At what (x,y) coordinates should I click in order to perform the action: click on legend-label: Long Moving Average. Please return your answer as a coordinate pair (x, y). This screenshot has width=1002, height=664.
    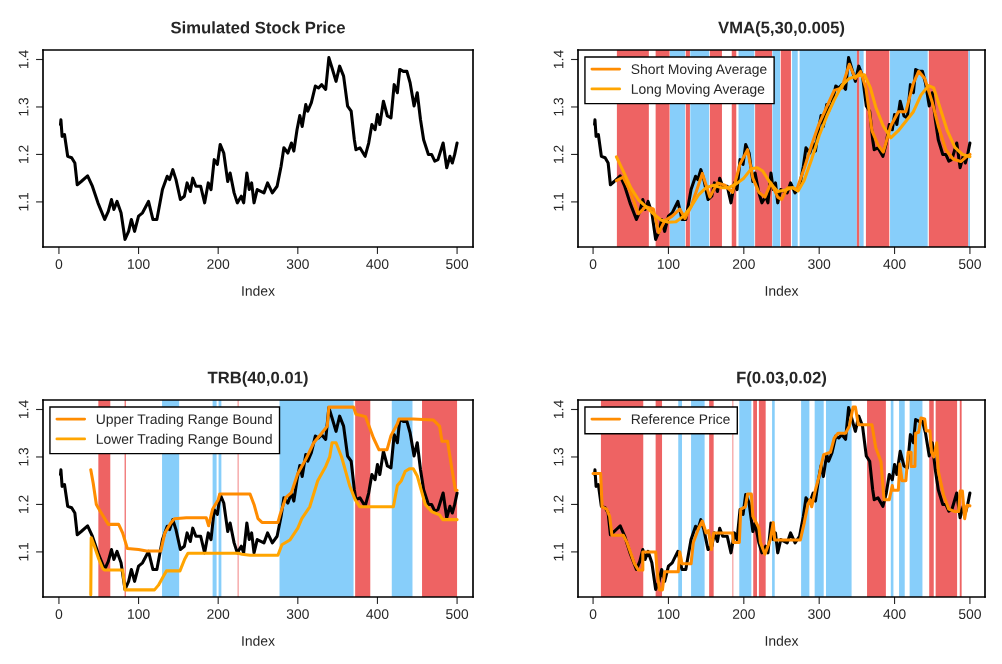
    Looking at the image, I should click on (698, 90).